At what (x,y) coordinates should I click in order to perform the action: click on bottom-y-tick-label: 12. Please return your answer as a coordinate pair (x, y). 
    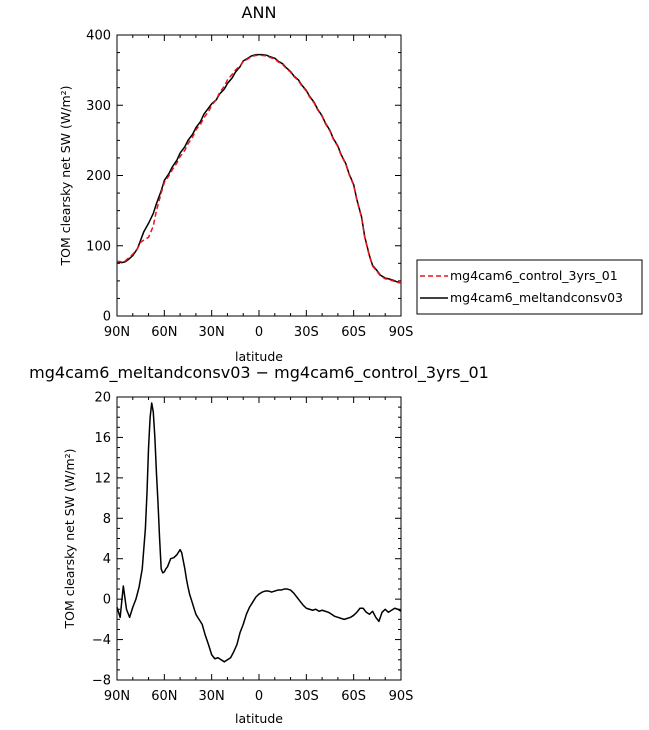
    Looking at the image, I should click on (102, 478).